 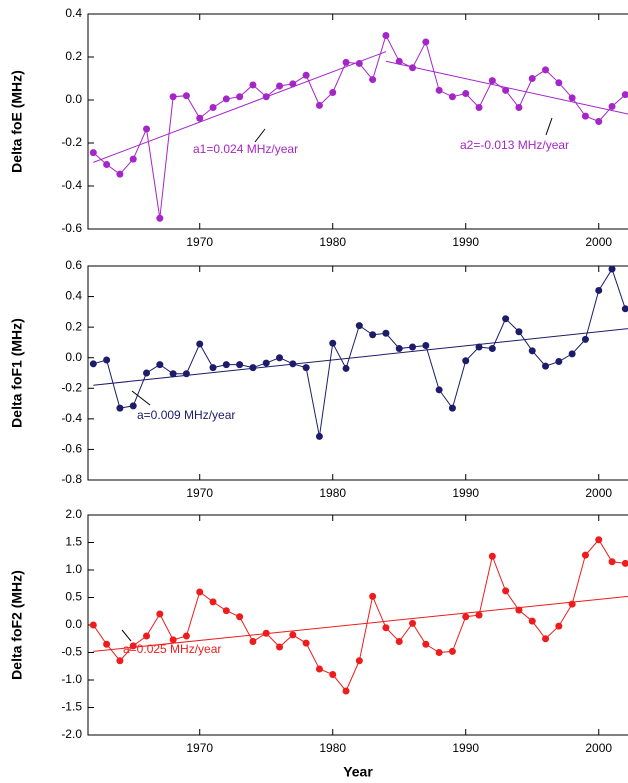 What do you see at coordinates (172, 649) in the screenshot?
I see `annotation: a=0.025 MHz/year` at bounding box center [172, 649].